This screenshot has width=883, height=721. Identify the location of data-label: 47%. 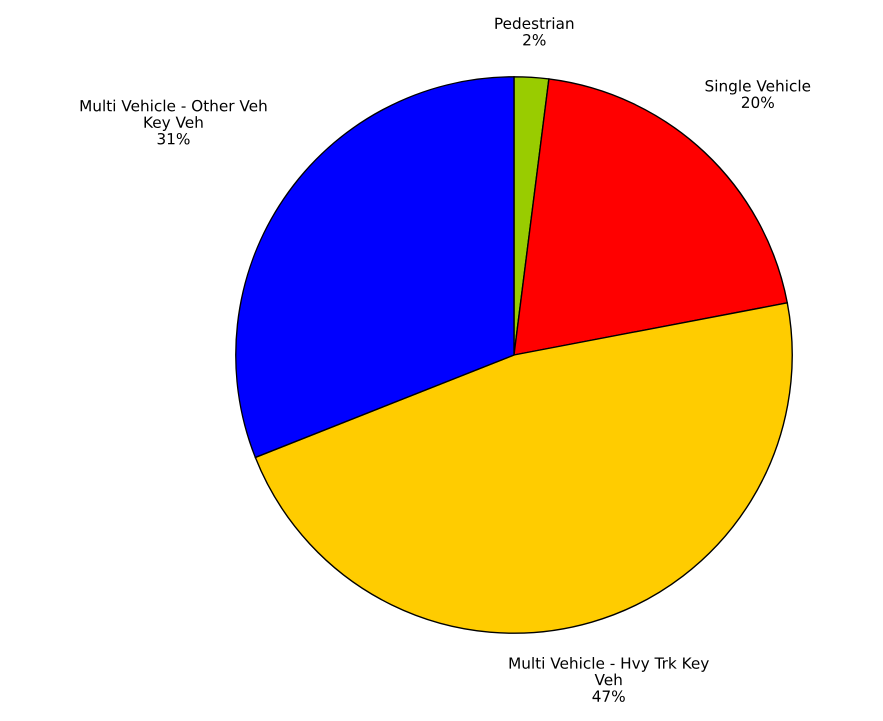
(608, 696).